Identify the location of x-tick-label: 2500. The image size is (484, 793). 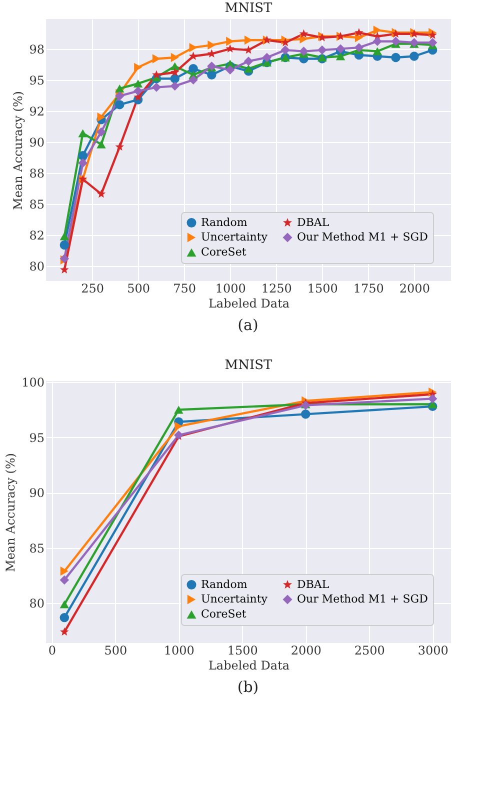
(369, 651).